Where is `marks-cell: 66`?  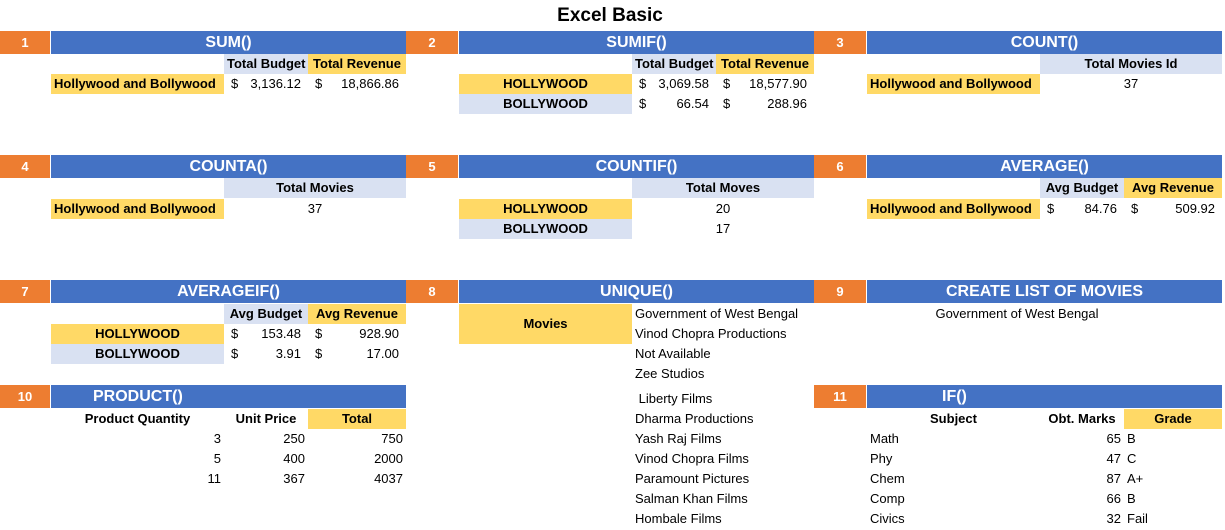
marks-cell: 66 is located at coordinates (1113, 498).